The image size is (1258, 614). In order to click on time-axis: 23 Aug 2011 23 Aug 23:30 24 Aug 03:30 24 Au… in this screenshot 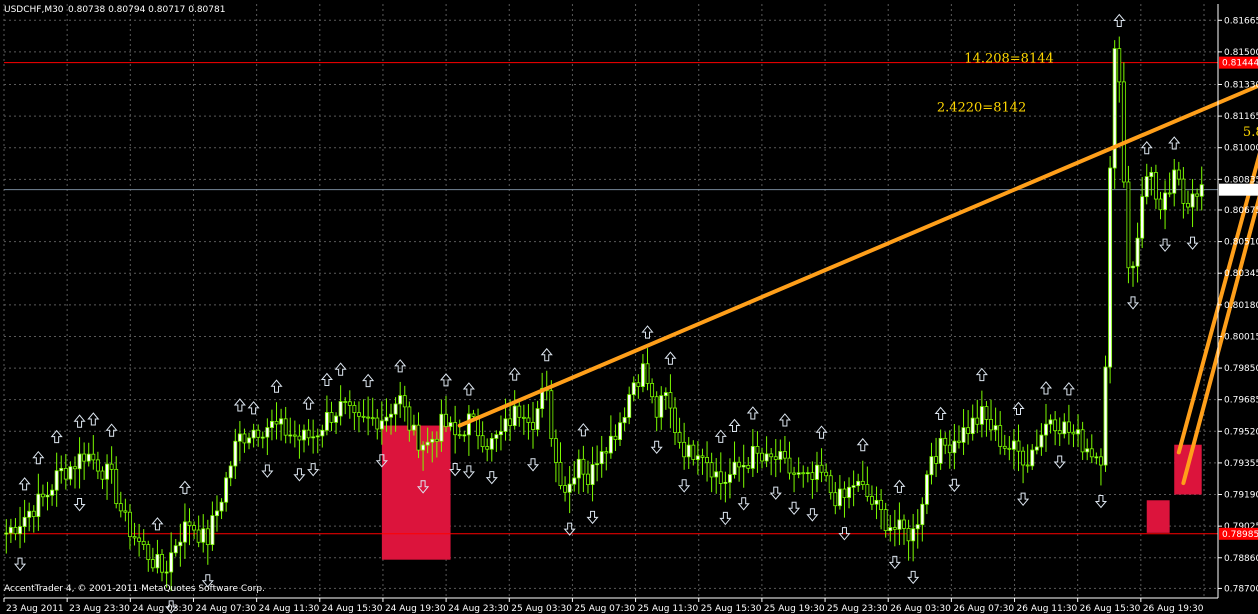, I will do `click(610, 605)`.